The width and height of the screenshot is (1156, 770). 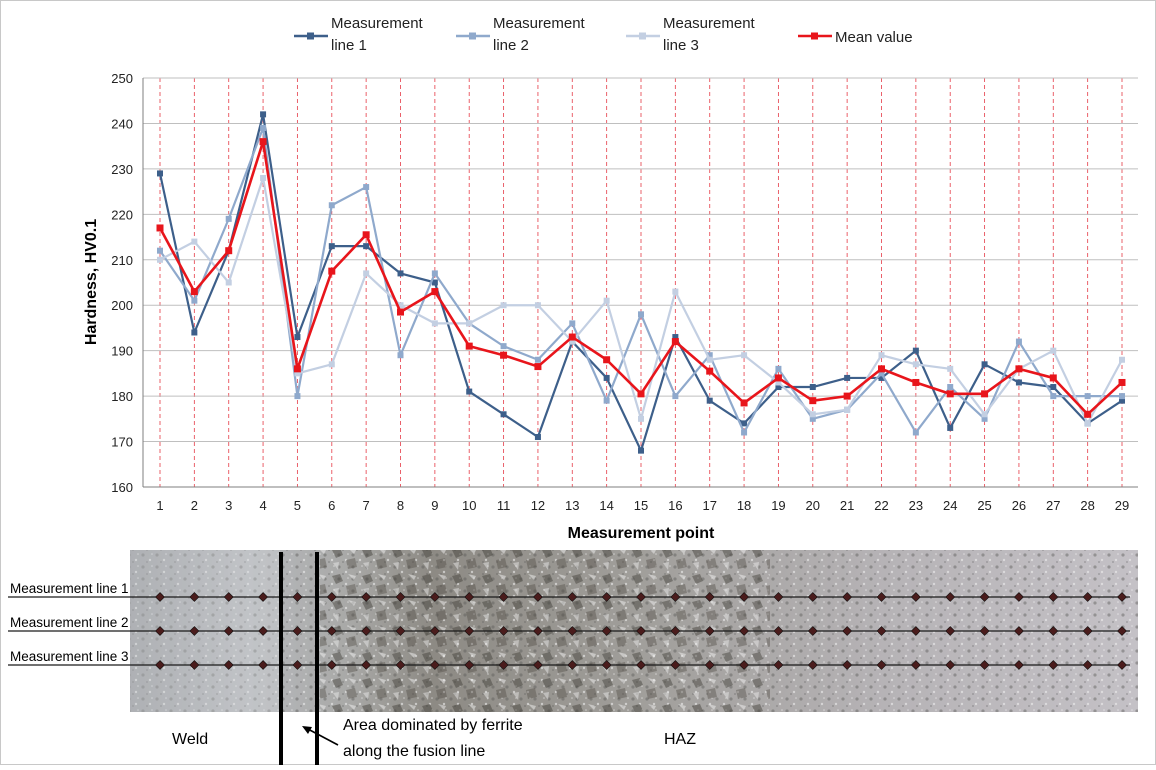 What do you see at coordinates (91, 282) in the screenshot?
I see `y-axis-label: Hardness, HV0.1` at bounding box center [91, 282].